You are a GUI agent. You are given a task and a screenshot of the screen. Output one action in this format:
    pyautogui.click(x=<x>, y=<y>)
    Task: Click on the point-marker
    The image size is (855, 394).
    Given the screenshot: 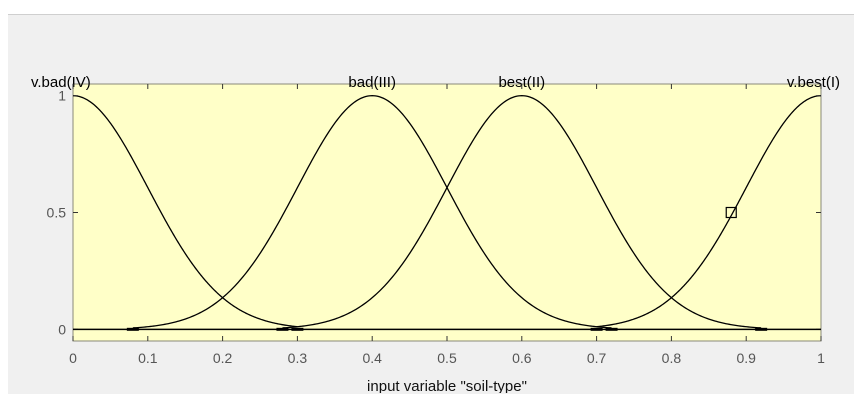 What is the action you would take?
    pyautogui.click(x=731, y=212)
    